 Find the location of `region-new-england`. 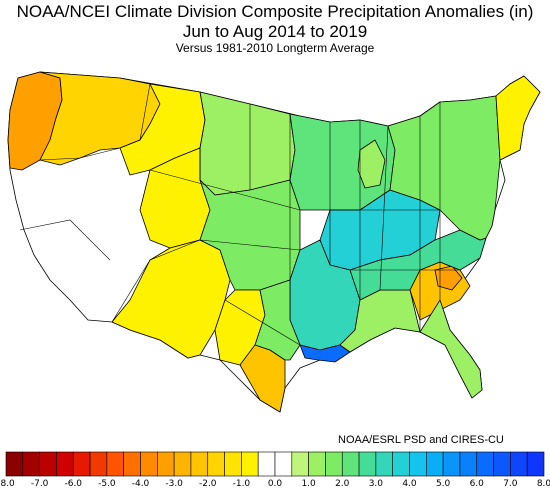

region-new-england is located at coordinates (518, 118).